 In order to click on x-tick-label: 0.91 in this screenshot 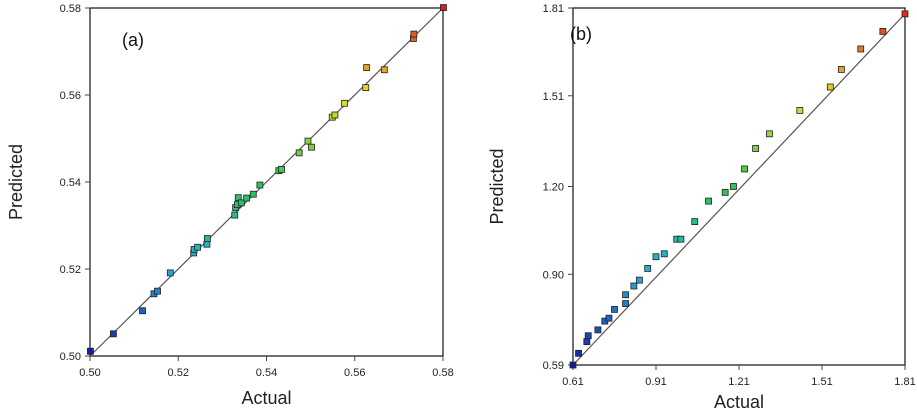, I will do `click(655, 382)`.